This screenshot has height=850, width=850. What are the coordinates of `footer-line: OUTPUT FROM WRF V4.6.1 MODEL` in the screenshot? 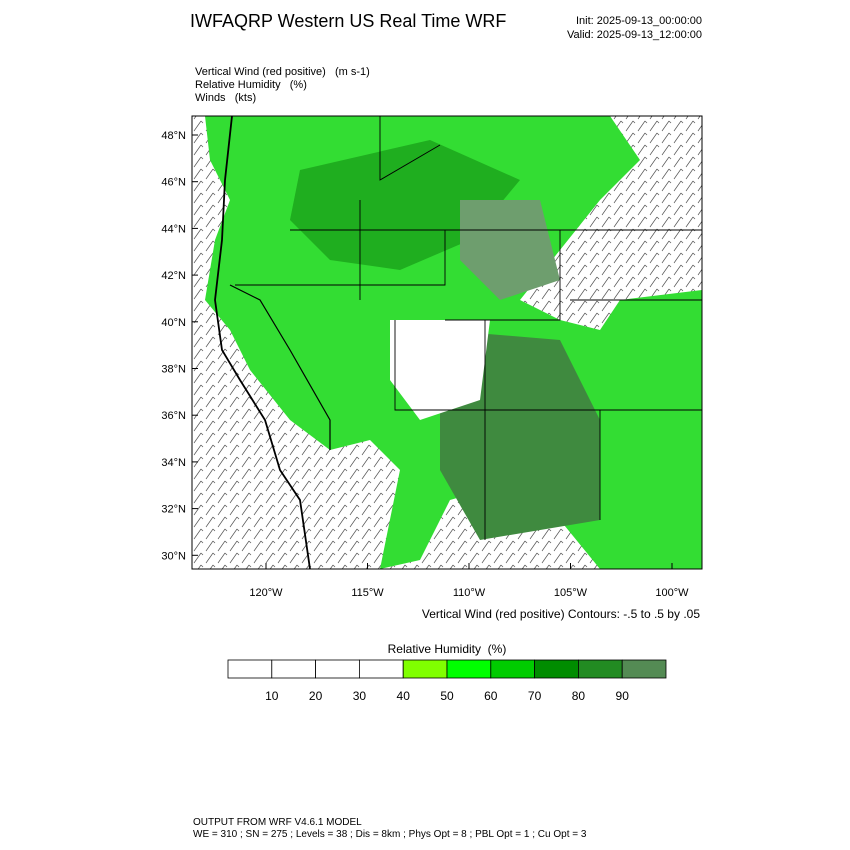 It's located at (277, 822).